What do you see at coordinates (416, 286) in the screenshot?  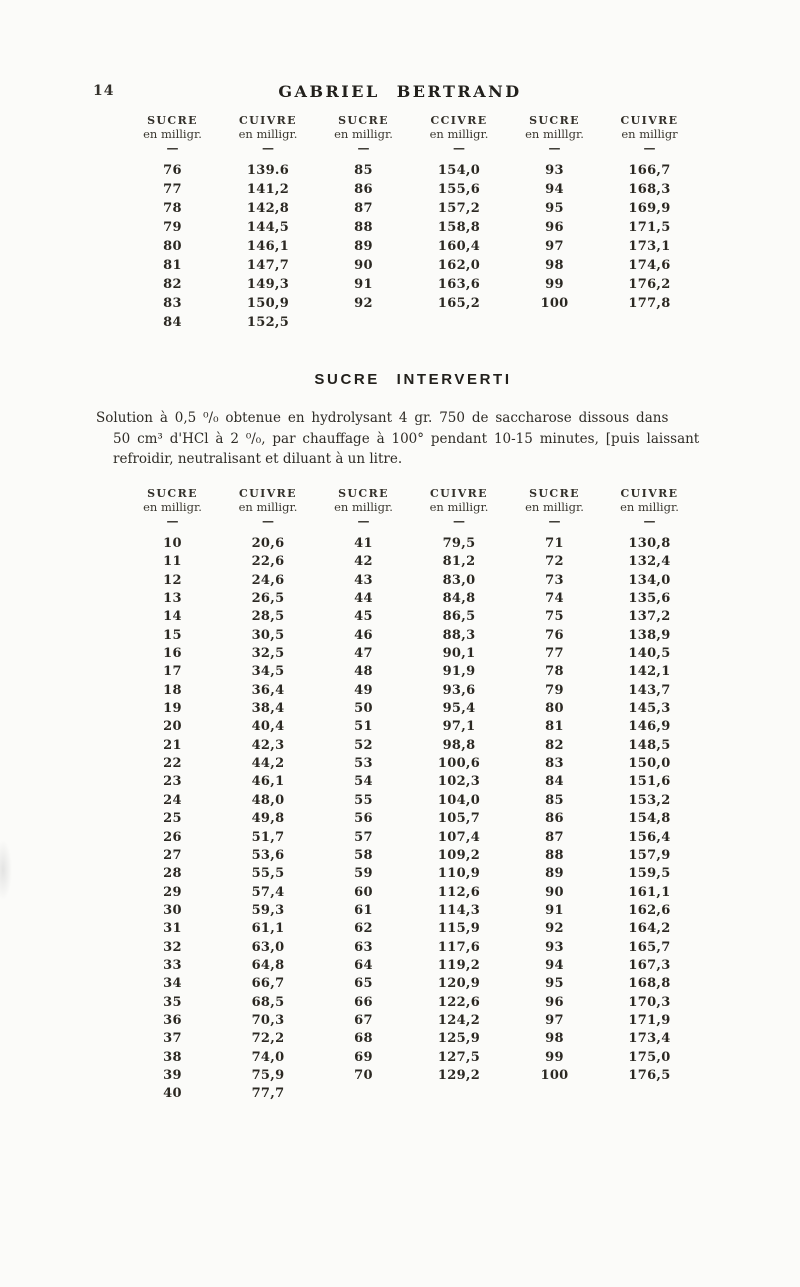 I see `table-row: 82 149,3 91 163,6 99 176,2` at bounding box center [416, 286].